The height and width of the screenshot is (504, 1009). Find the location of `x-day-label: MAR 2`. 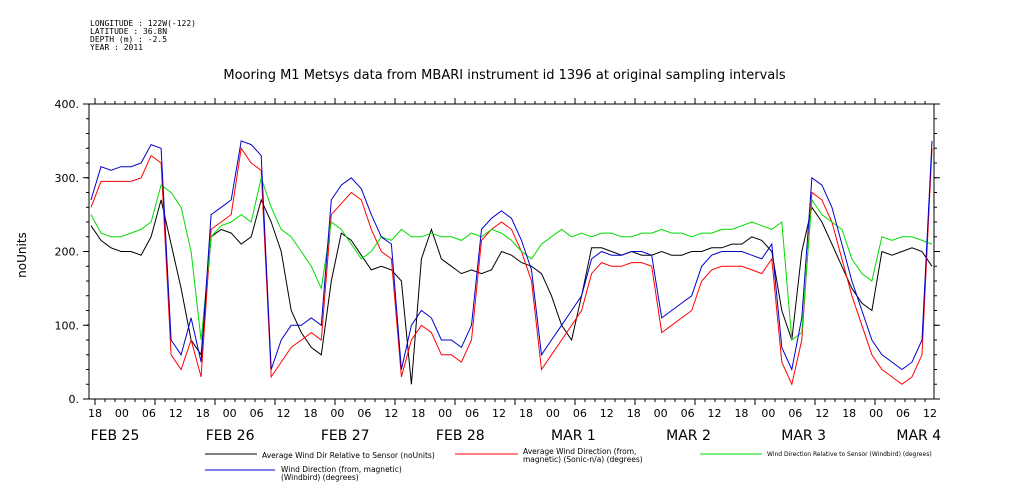

x-day-label: MAR 2 is located at coordinates (688, 436).